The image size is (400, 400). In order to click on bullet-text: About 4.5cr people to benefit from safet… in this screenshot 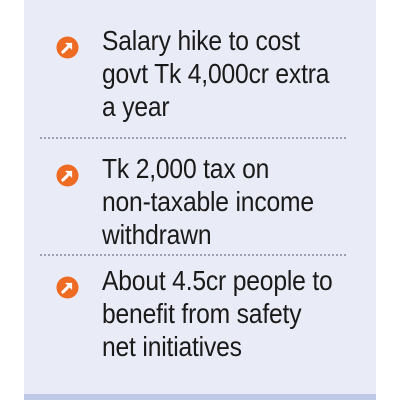, I will do `click(221, 313)`.